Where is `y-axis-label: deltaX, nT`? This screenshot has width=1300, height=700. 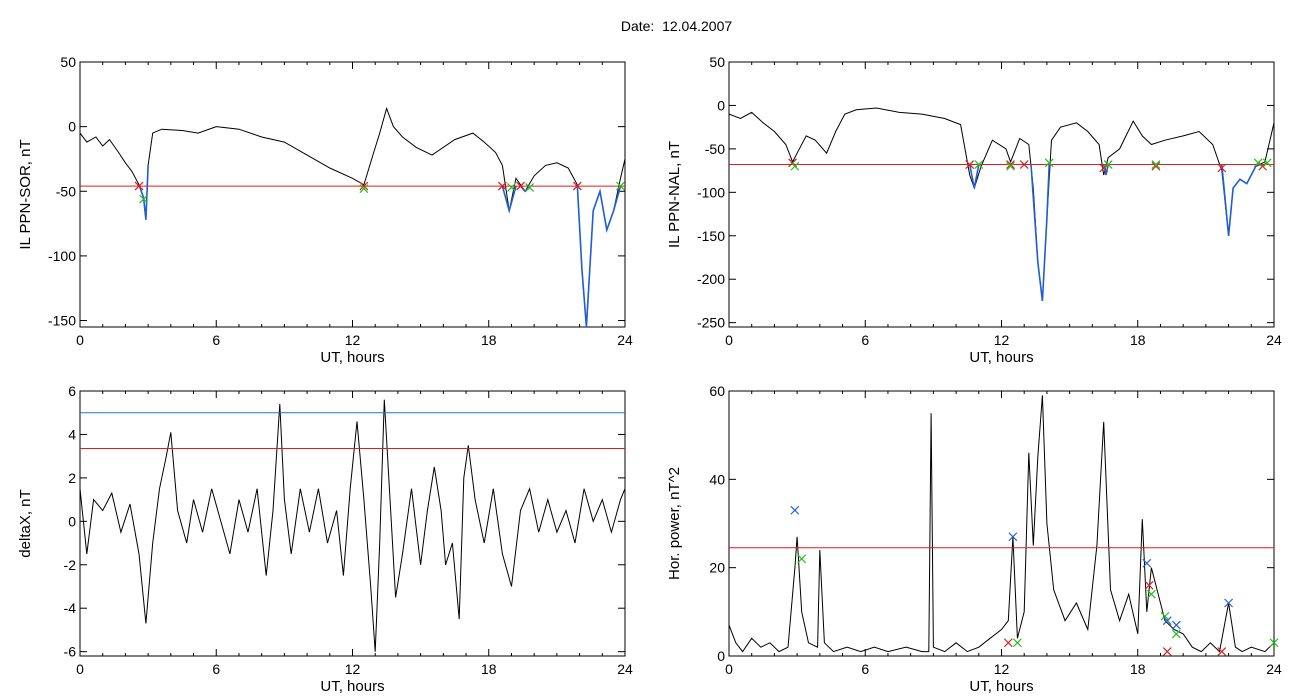 y-axis-label: deltaX, nT is located at coordinates (25, 523).